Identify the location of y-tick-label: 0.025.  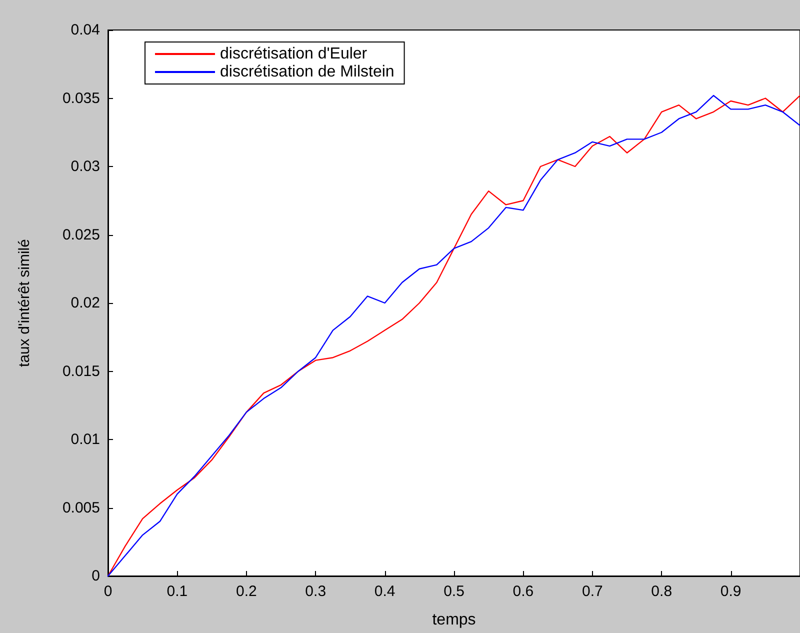
(81, 235).